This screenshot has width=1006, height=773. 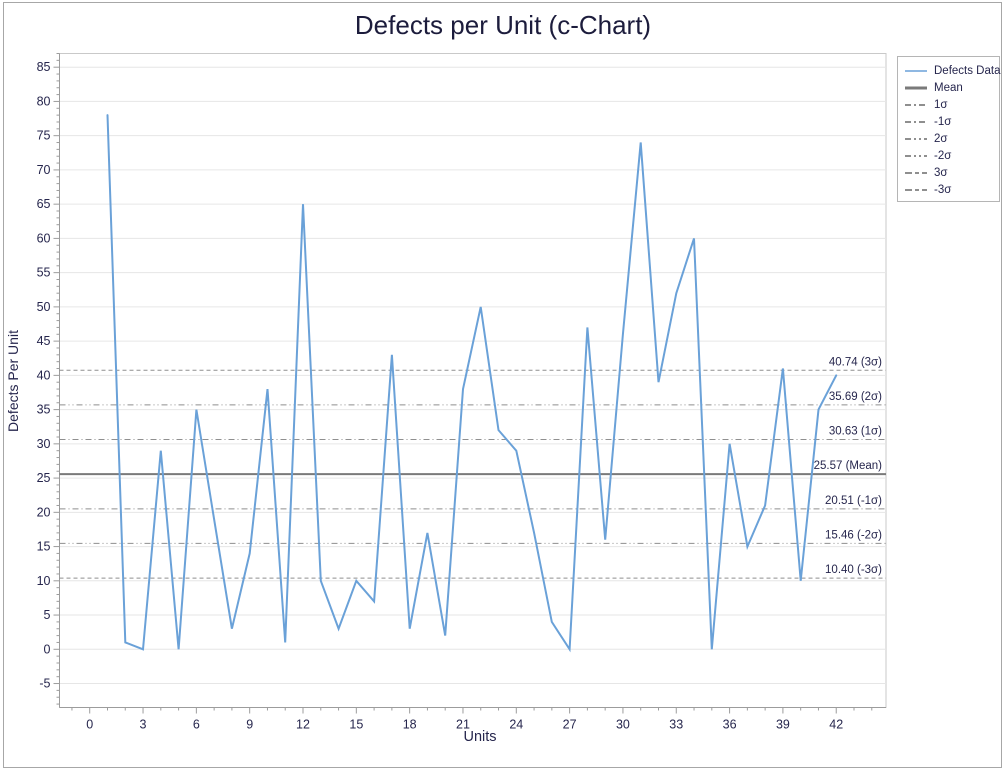 I want to click on y-tick-label: 50, so click(x=44, y=307).